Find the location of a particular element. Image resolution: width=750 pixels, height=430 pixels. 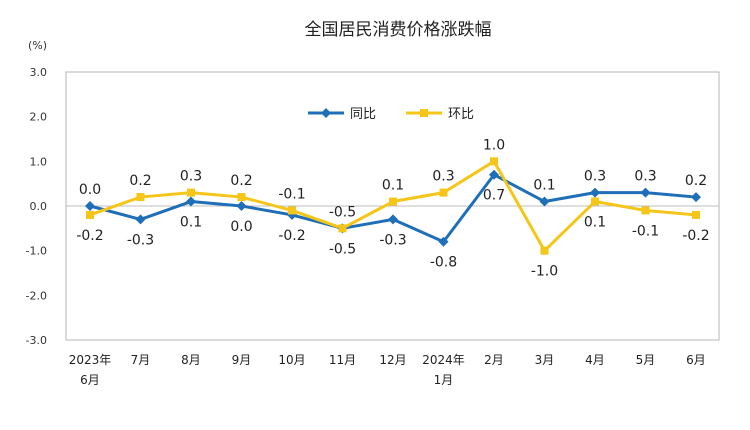

data-label-yoy: 0.2 is located at coordinates (696, 181).